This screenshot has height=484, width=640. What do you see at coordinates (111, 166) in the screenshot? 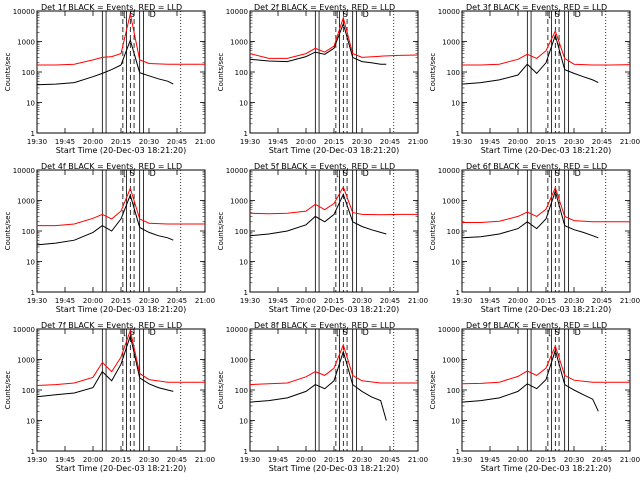
I see `panel-title: Det 4f BLACK = Events, RED = LLD` at bounding box center [111, 166].